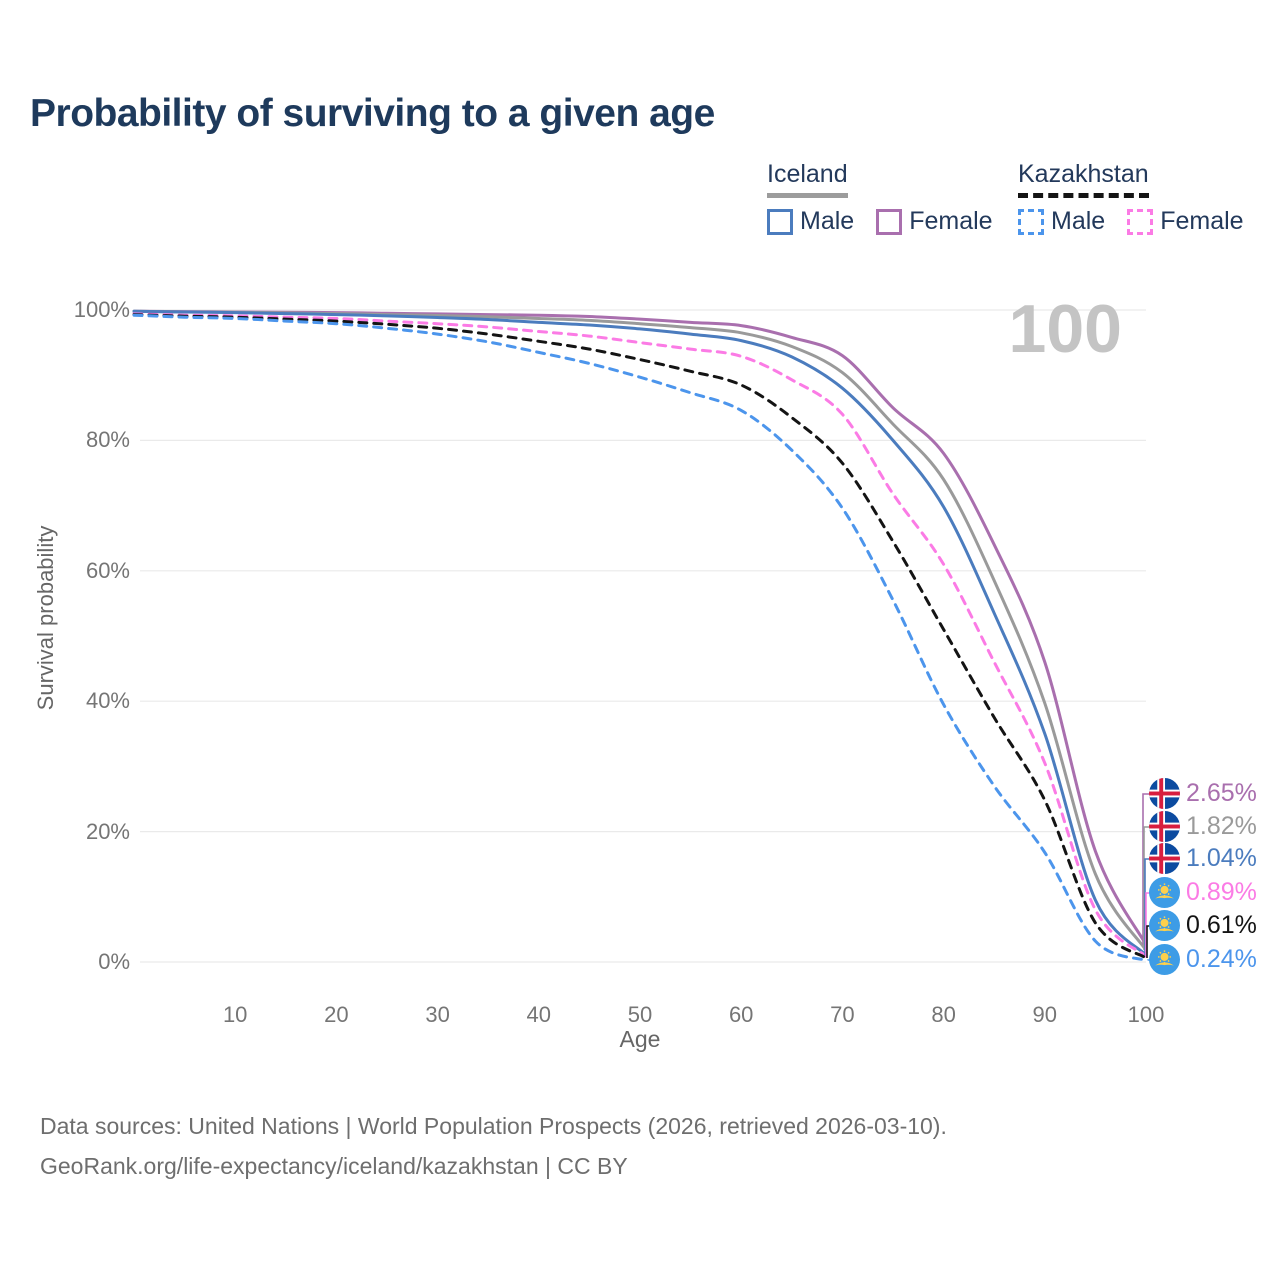  What do you see at coordinates (107, 570) in the screenshot?
I see `y-tick-label: 60%` at bounding box center [107, 570].